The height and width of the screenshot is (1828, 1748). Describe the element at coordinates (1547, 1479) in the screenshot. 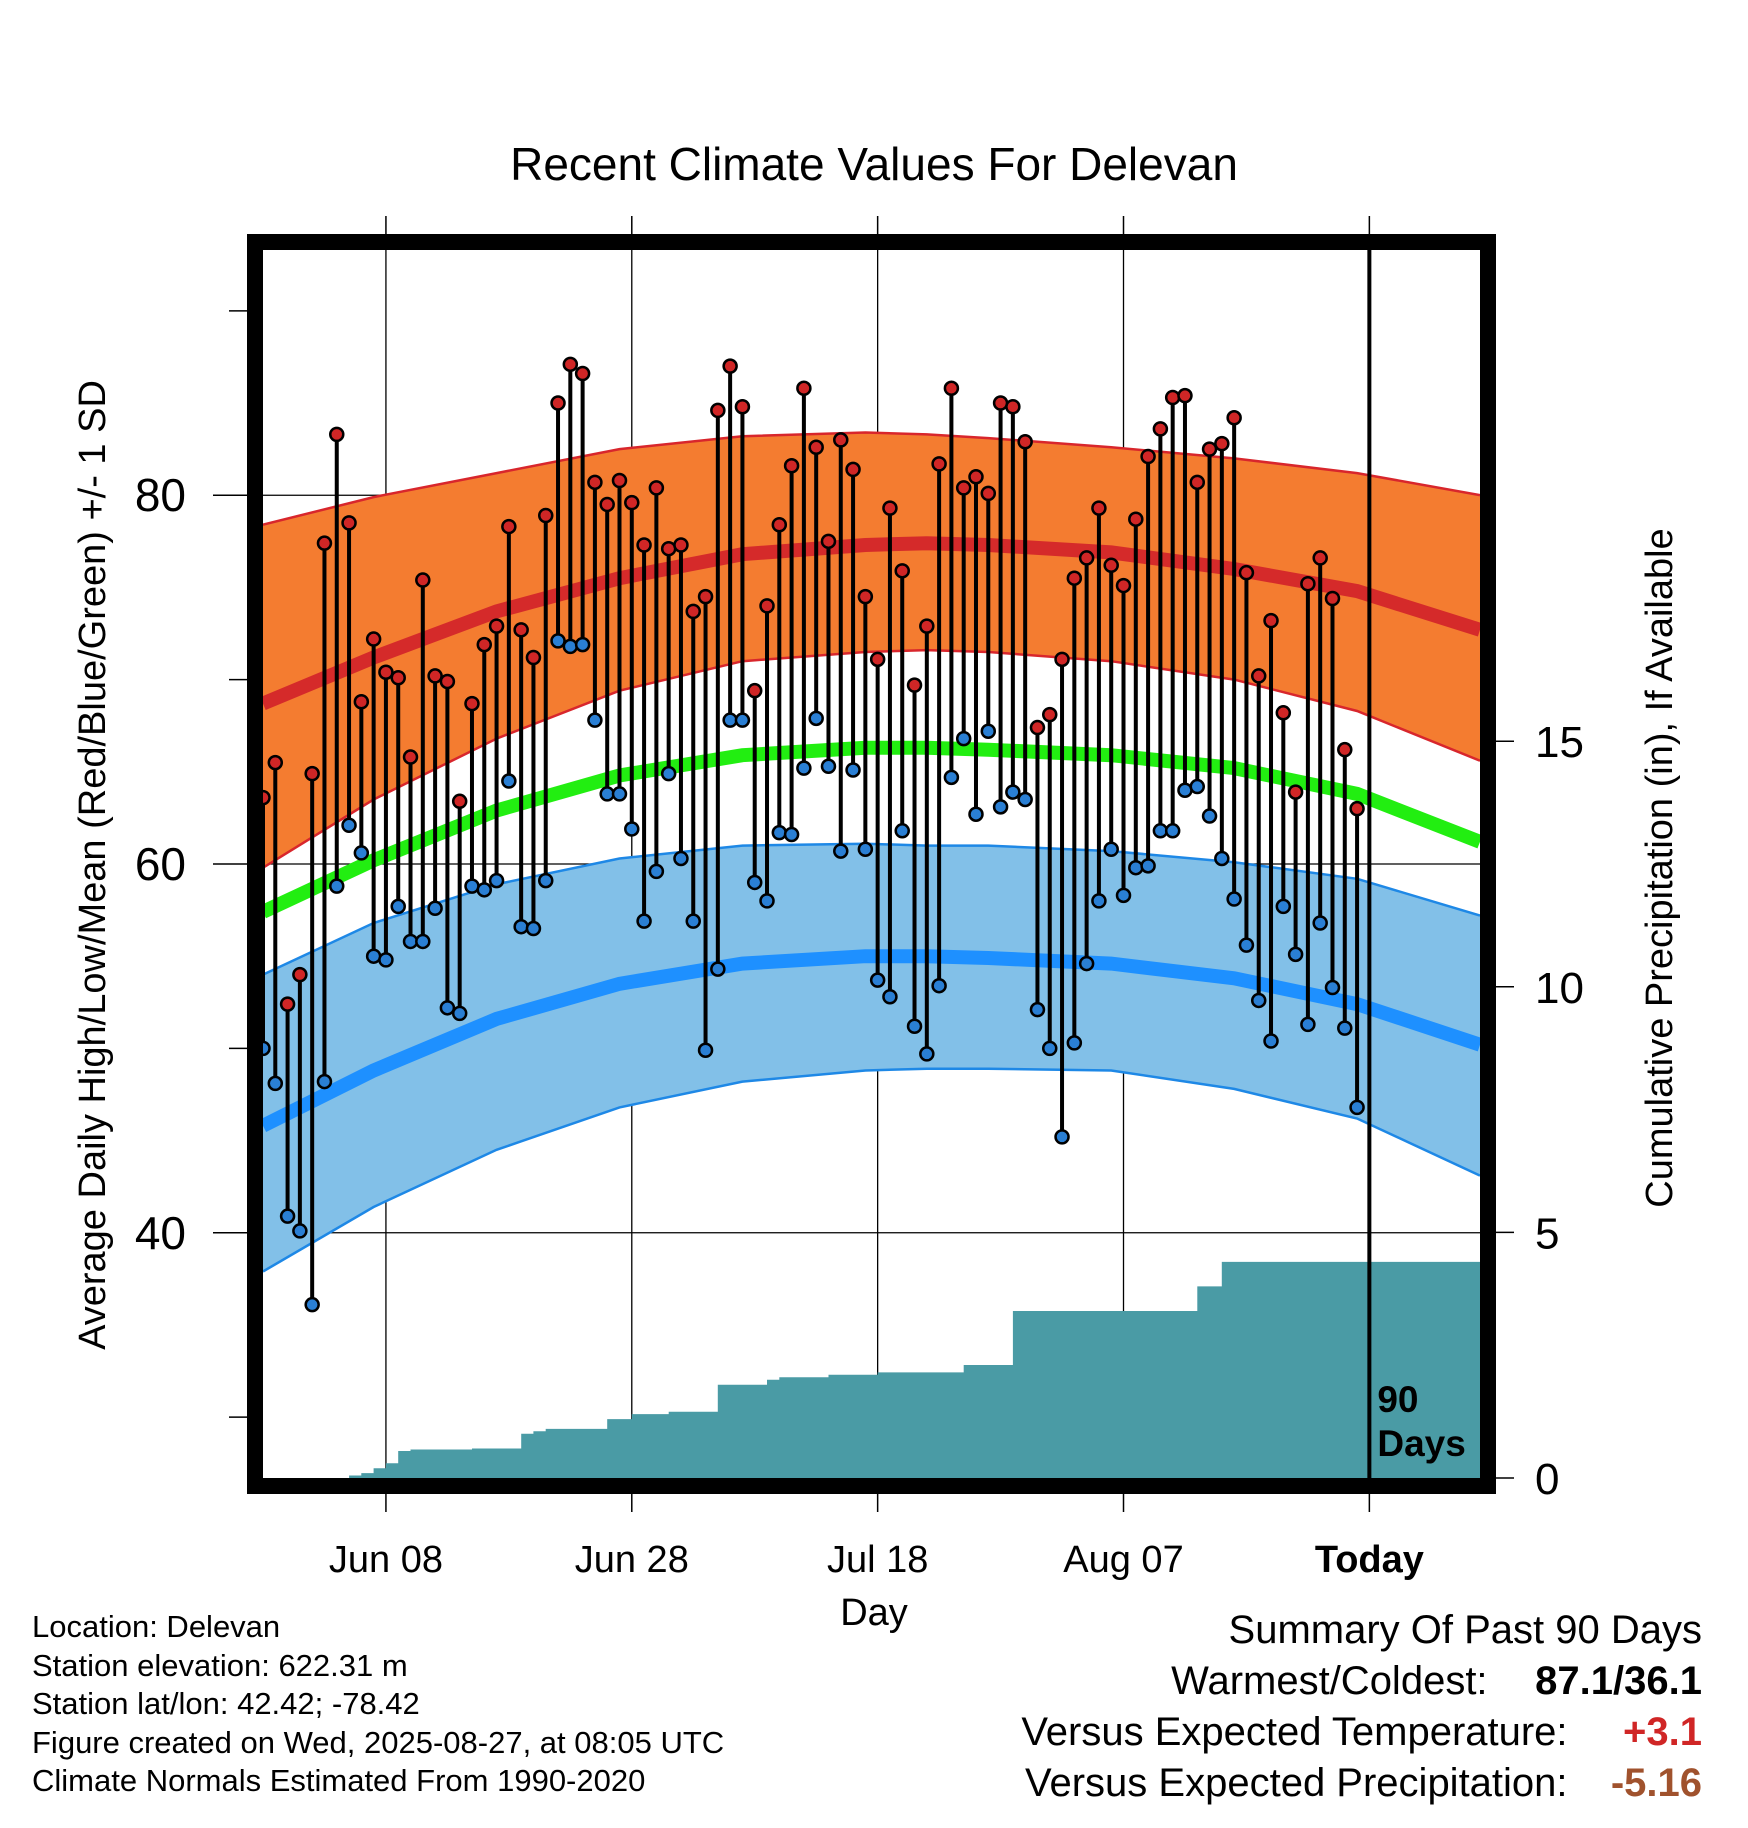

I see `y-tick-label-right: 0` at that location.